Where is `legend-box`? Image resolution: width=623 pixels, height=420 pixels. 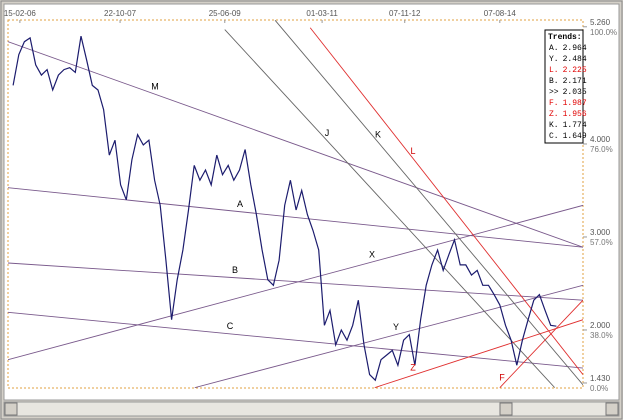
legend-box is located at coordinates (564, 86).